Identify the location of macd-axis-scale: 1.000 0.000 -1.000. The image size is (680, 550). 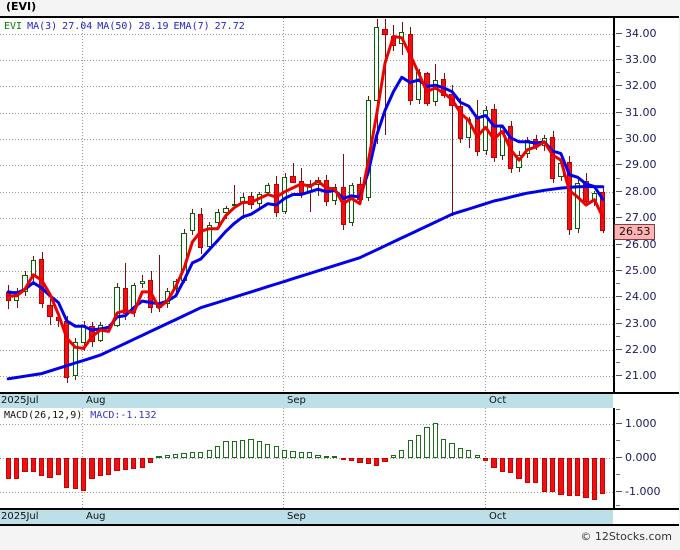
(647, 458).